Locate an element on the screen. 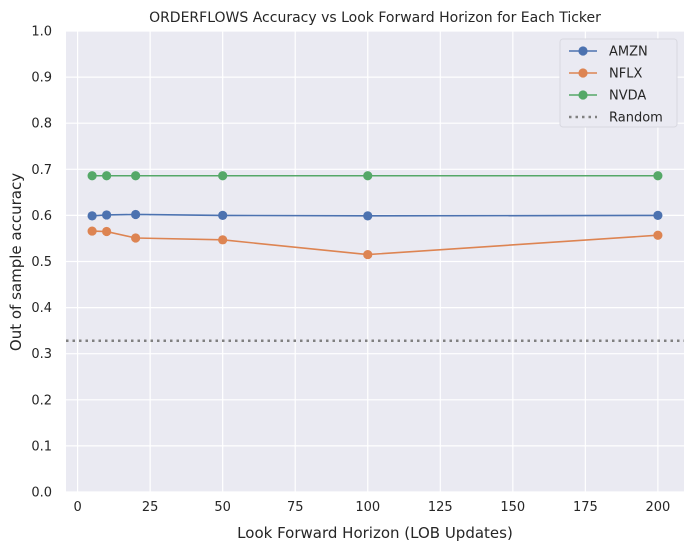  y-tick-label: 0.4 is located at coordinates (41, 308).